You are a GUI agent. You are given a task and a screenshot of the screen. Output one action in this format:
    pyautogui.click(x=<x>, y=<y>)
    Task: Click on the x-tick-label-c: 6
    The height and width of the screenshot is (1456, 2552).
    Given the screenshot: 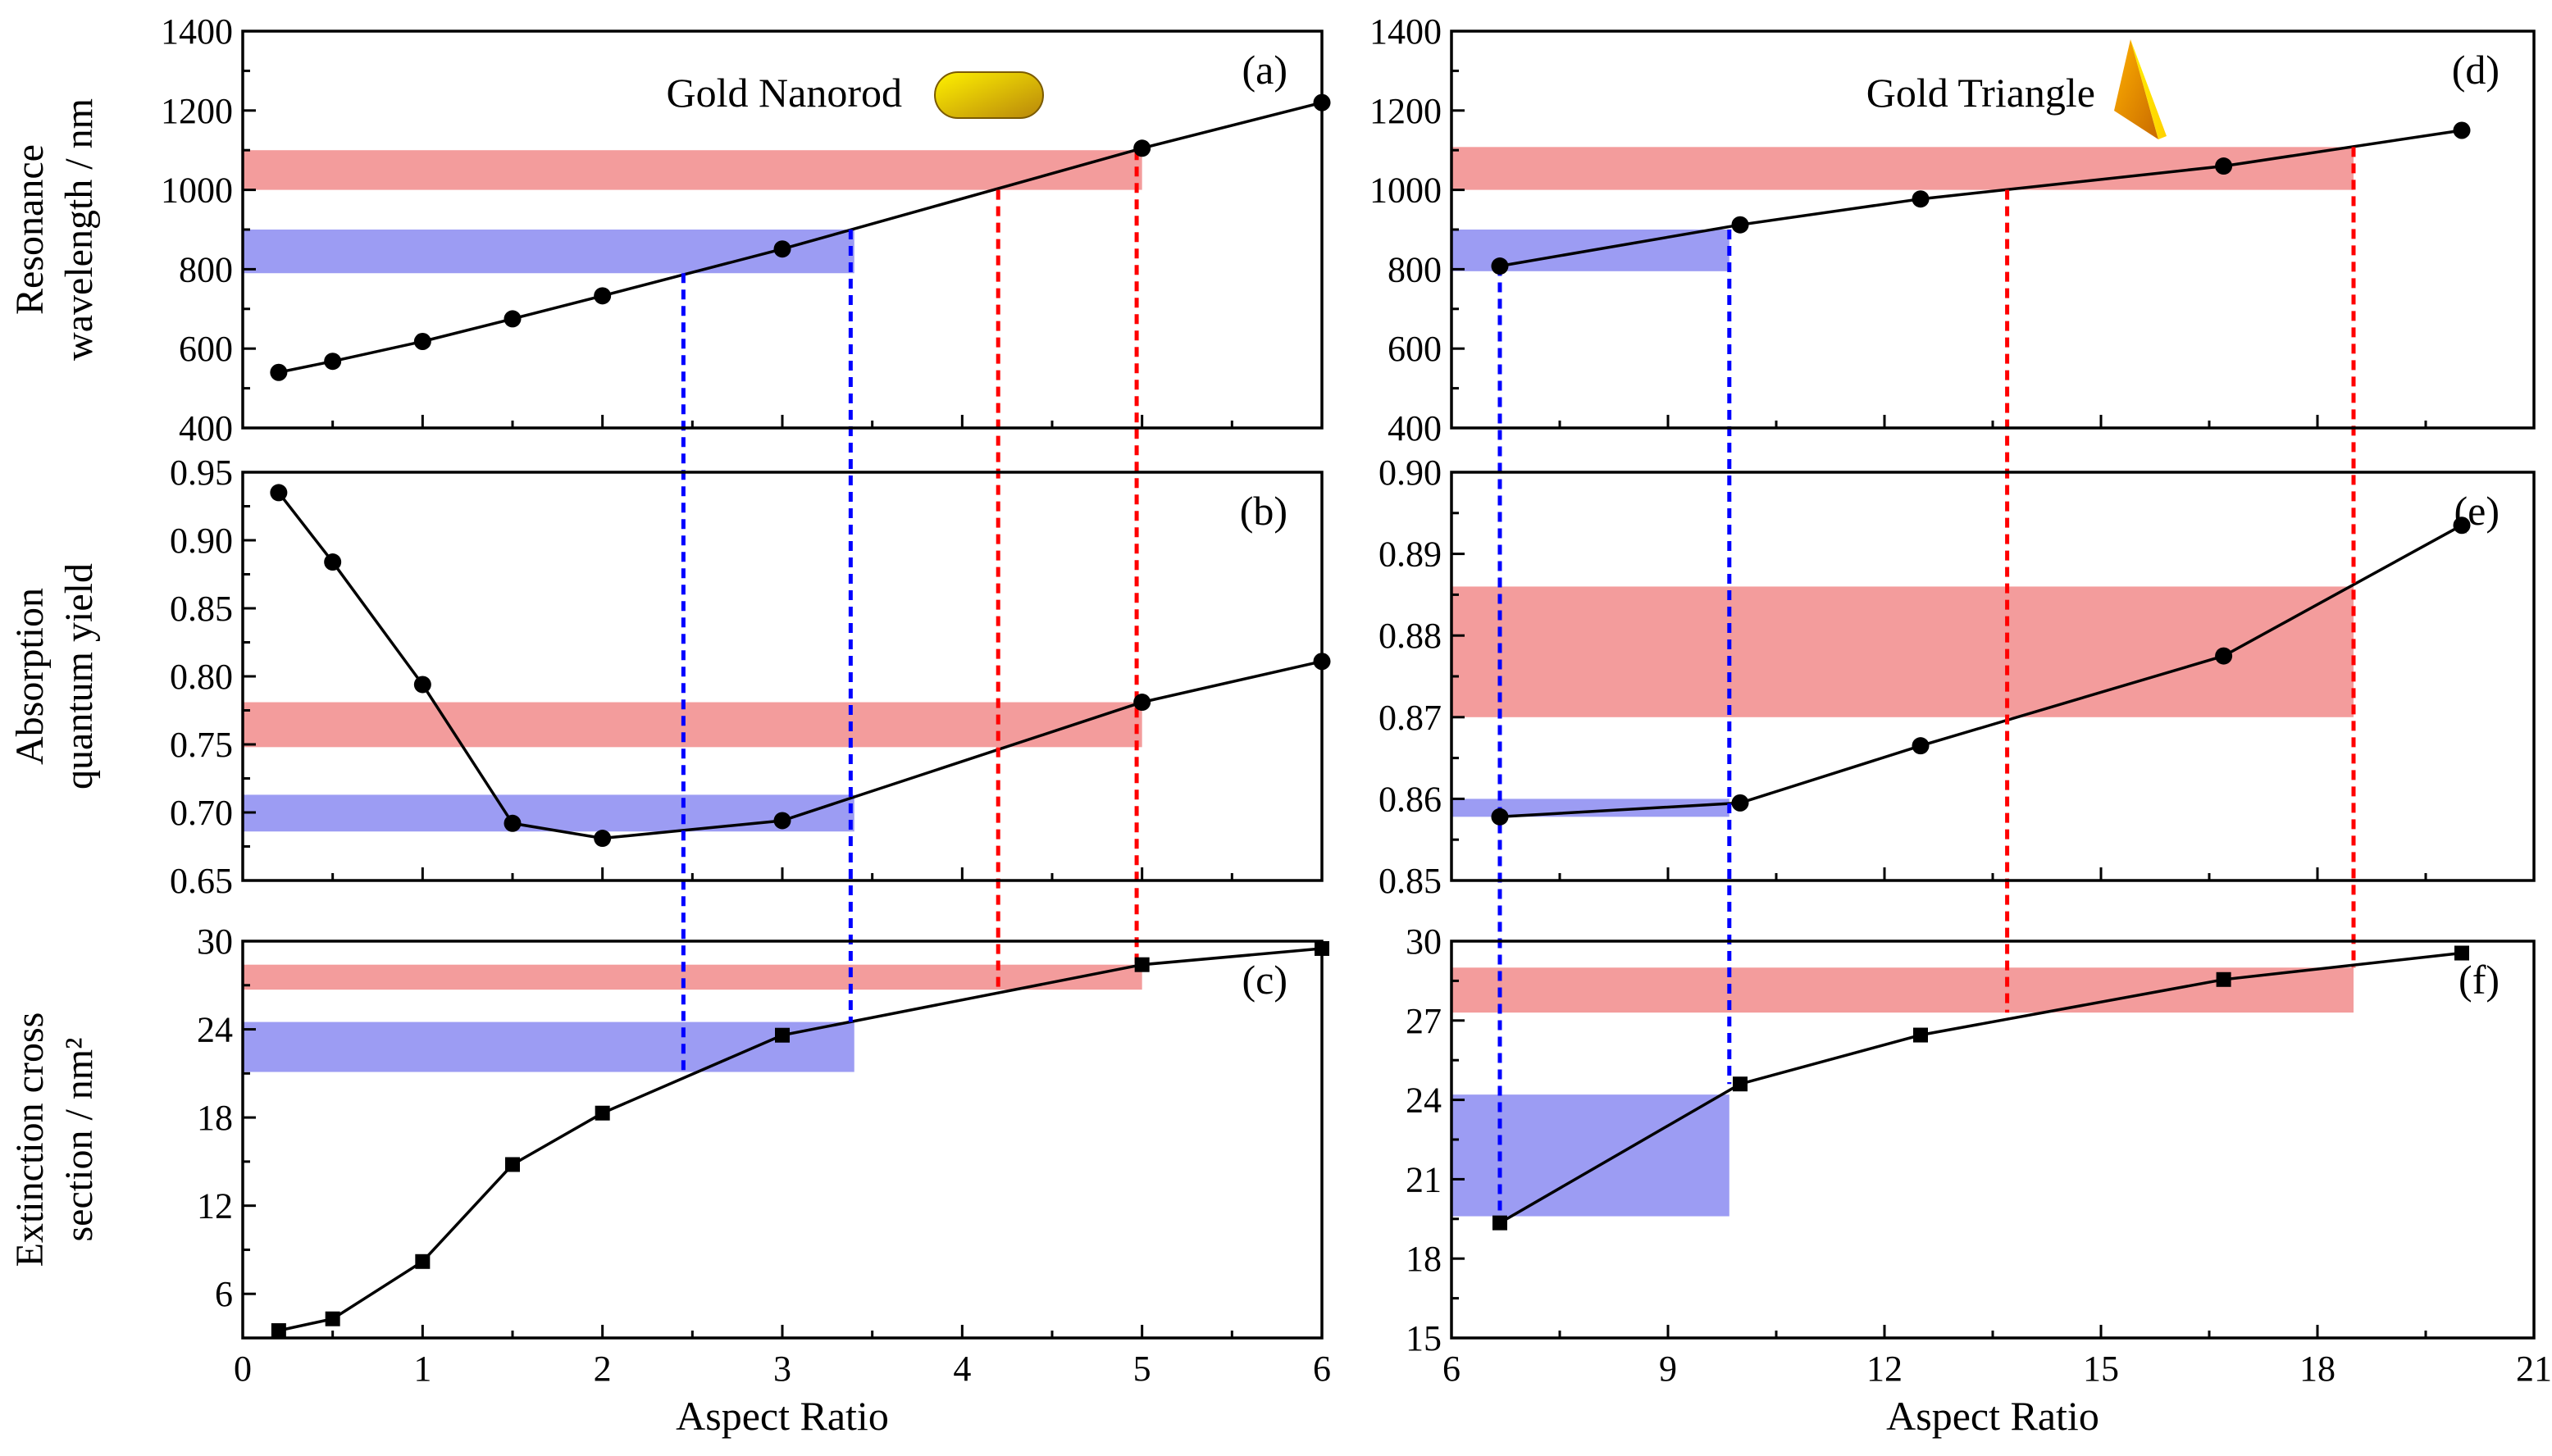 What is the action you would take?
    pyautogui.click(x=1322, y=1369)
    